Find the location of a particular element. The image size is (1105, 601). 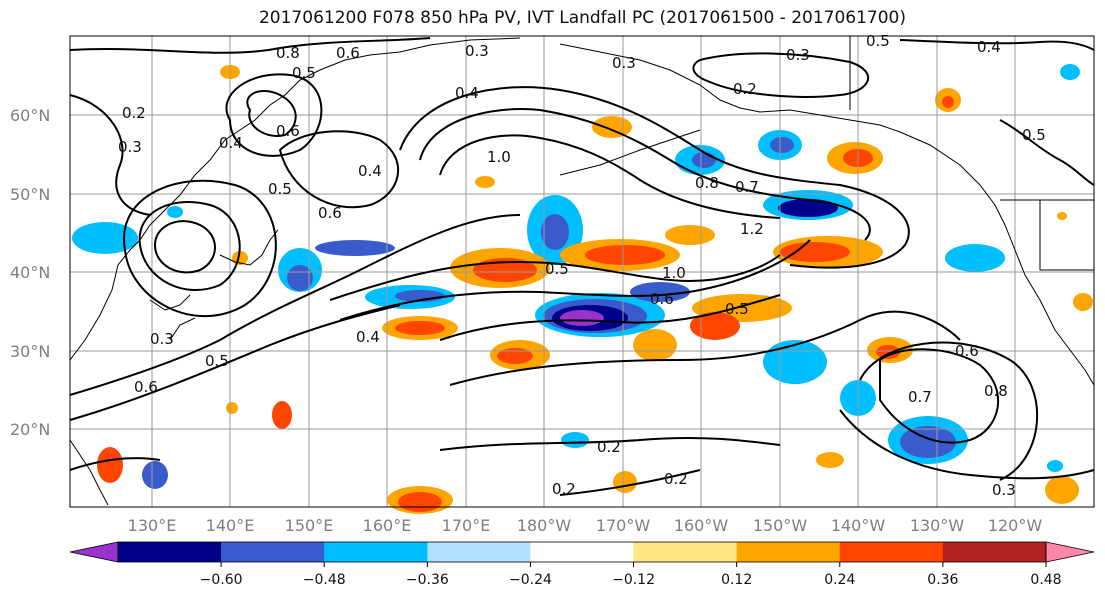

colorbar-tick-label: −0.60 is located at coordinates (221, 580).